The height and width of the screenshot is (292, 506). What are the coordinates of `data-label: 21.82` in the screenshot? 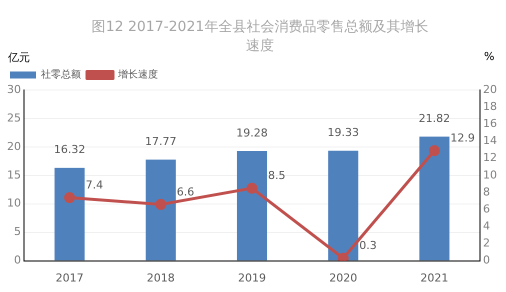 It's located at (434, 118).